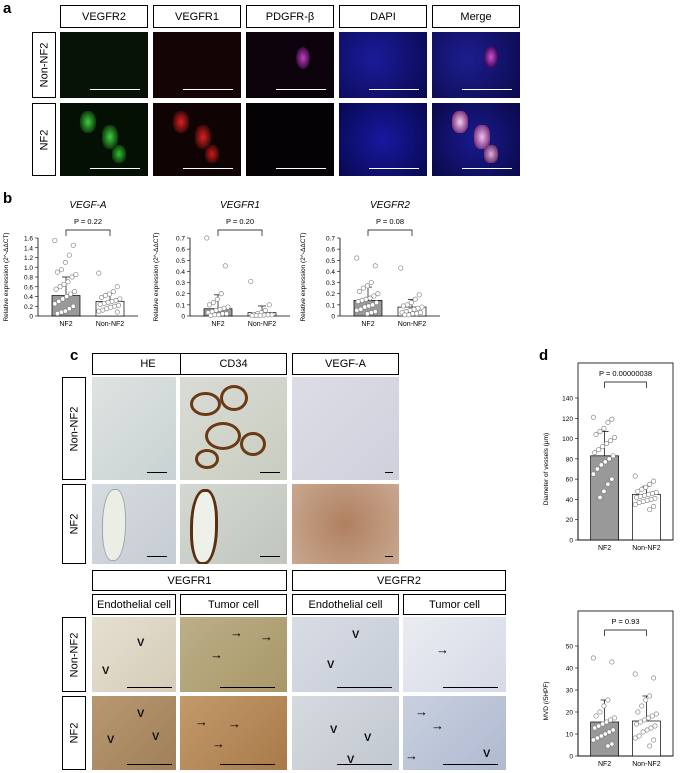 This screenshot has width=685, height=773. Describe the element at coordinates (197, 65) in the screenshot. I see `image-a-nonnf2-vegfr1` at that location.